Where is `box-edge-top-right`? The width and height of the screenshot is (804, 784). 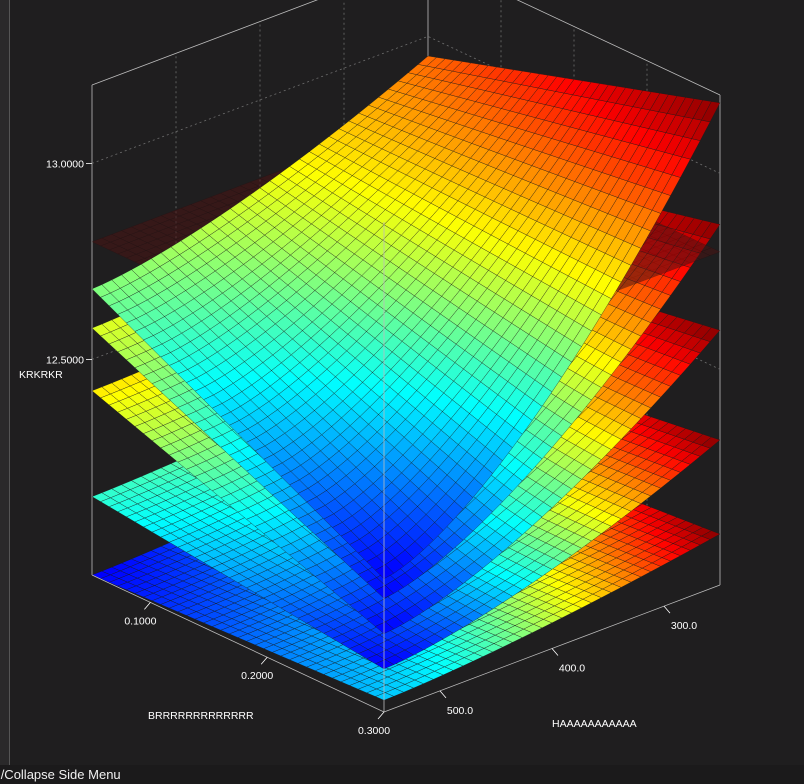
box-edge-top-right is located at coordinates (618, 48).